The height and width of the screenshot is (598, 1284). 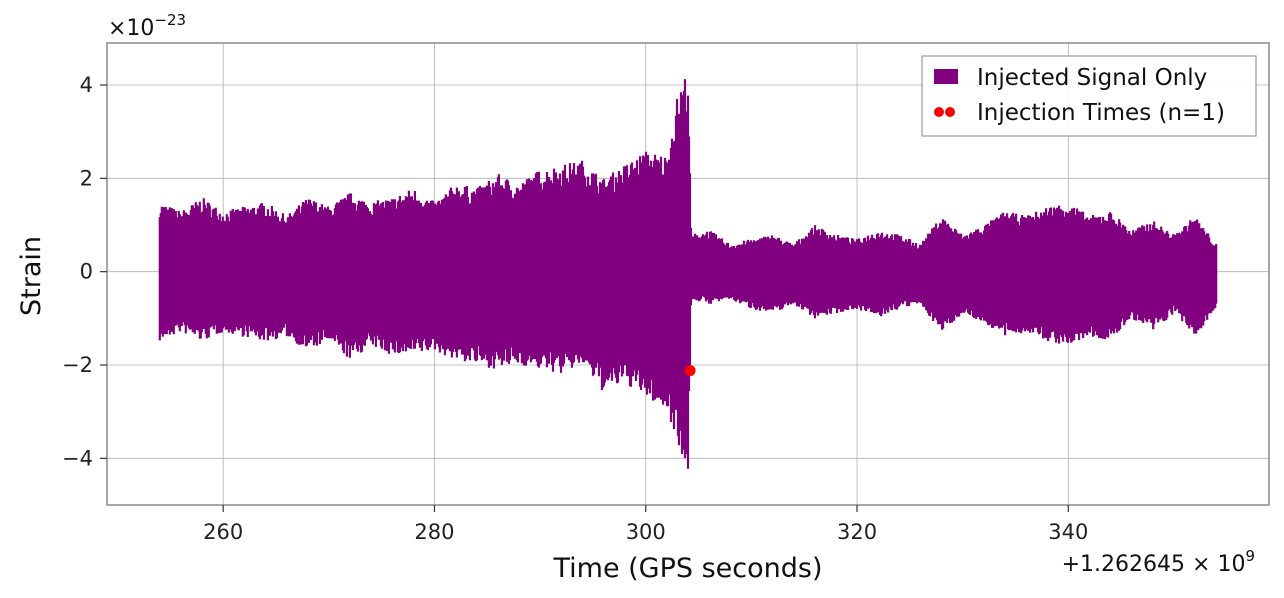 I want to click on y-tick-label: 4, so click(x=86, y=85).